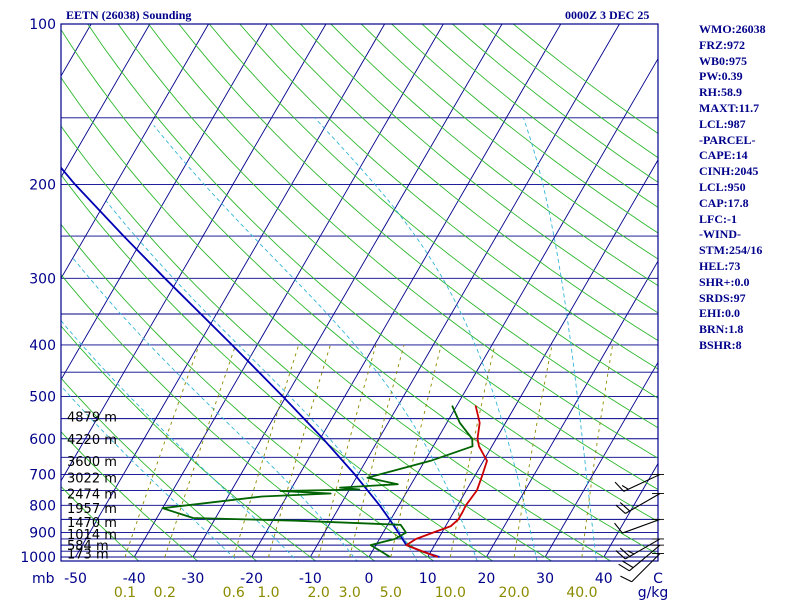  What do you see at coordinates (92, 494) in the screenshot?
I see `height-label: 2474 m` at bounding box center [92, 494].